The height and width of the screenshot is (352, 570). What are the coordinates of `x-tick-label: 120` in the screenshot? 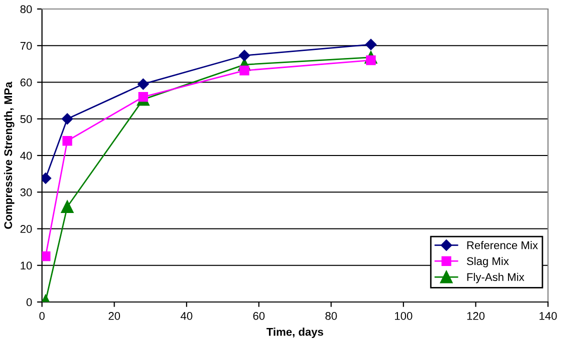 It's located at (476, 316).